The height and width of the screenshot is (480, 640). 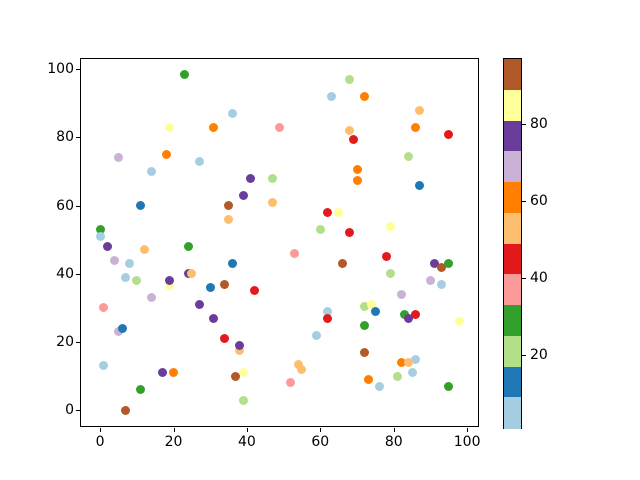 What do you see at coordinates (539, 355) in the screenshot?
I see `colorbar-tick-label: 20` at bounding box center [539, 355].